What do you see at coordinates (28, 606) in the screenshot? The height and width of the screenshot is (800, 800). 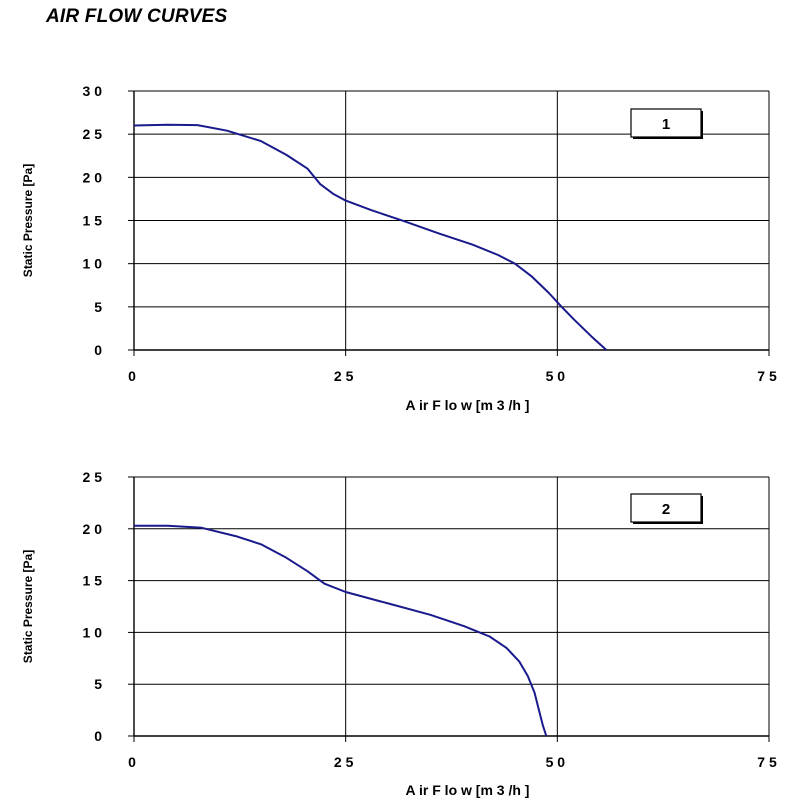 I see `y-axis-title: Static Pressure [Pa]` at bounding box center [28, 606].